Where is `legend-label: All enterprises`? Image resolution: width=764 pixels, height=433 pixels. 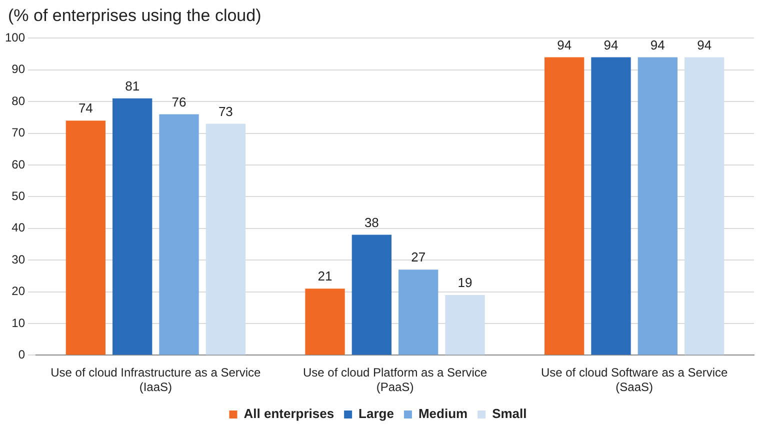
legend-label: All enterprises is located at coordinates (289, 414).